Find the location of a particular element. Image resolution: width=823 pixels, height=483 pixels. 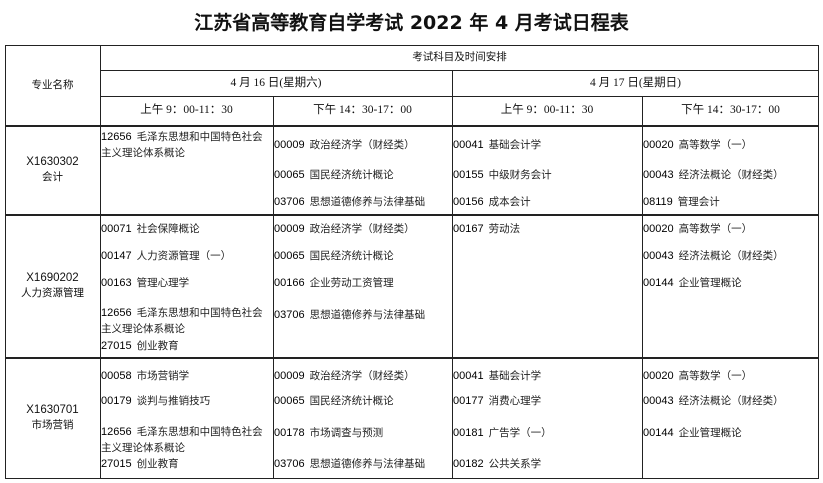

exam-subject: 00071 社会保障概论 is located at coordinates (150, 229).